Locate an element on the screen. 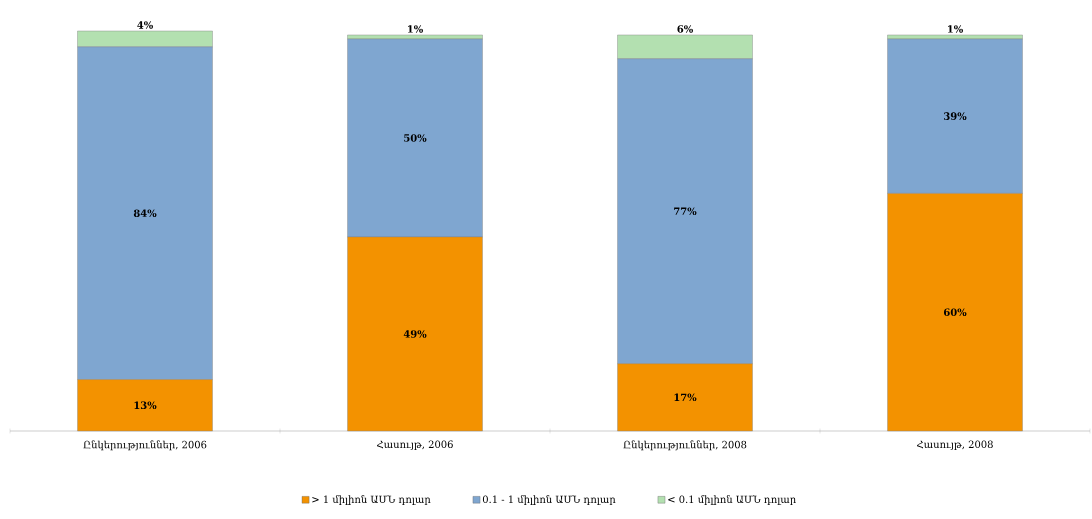 This screenshot has height=519, width=1092. legend-label: < 0.1 միլիոն ԱՄՆ դոլար is located at coordinates (732, 500).